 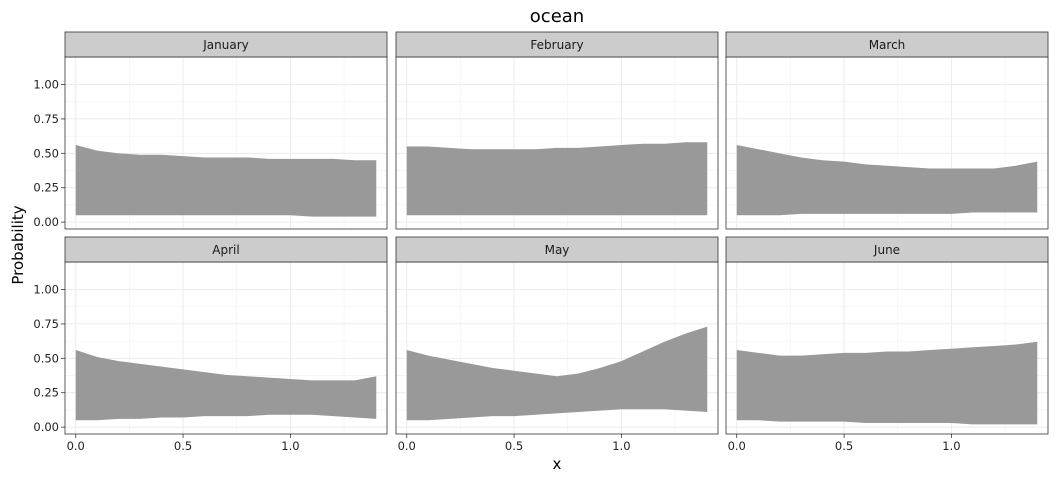 I want to click on chart-title: ocean, so click(x=557, y=16).